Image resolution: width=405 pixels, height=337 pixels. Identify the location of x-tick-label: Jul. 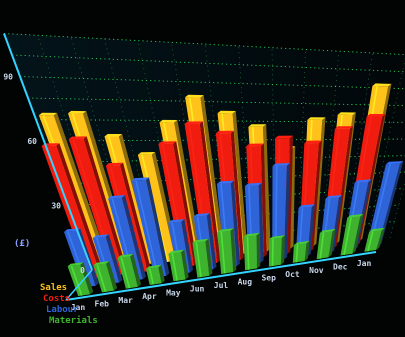
(221, 285).